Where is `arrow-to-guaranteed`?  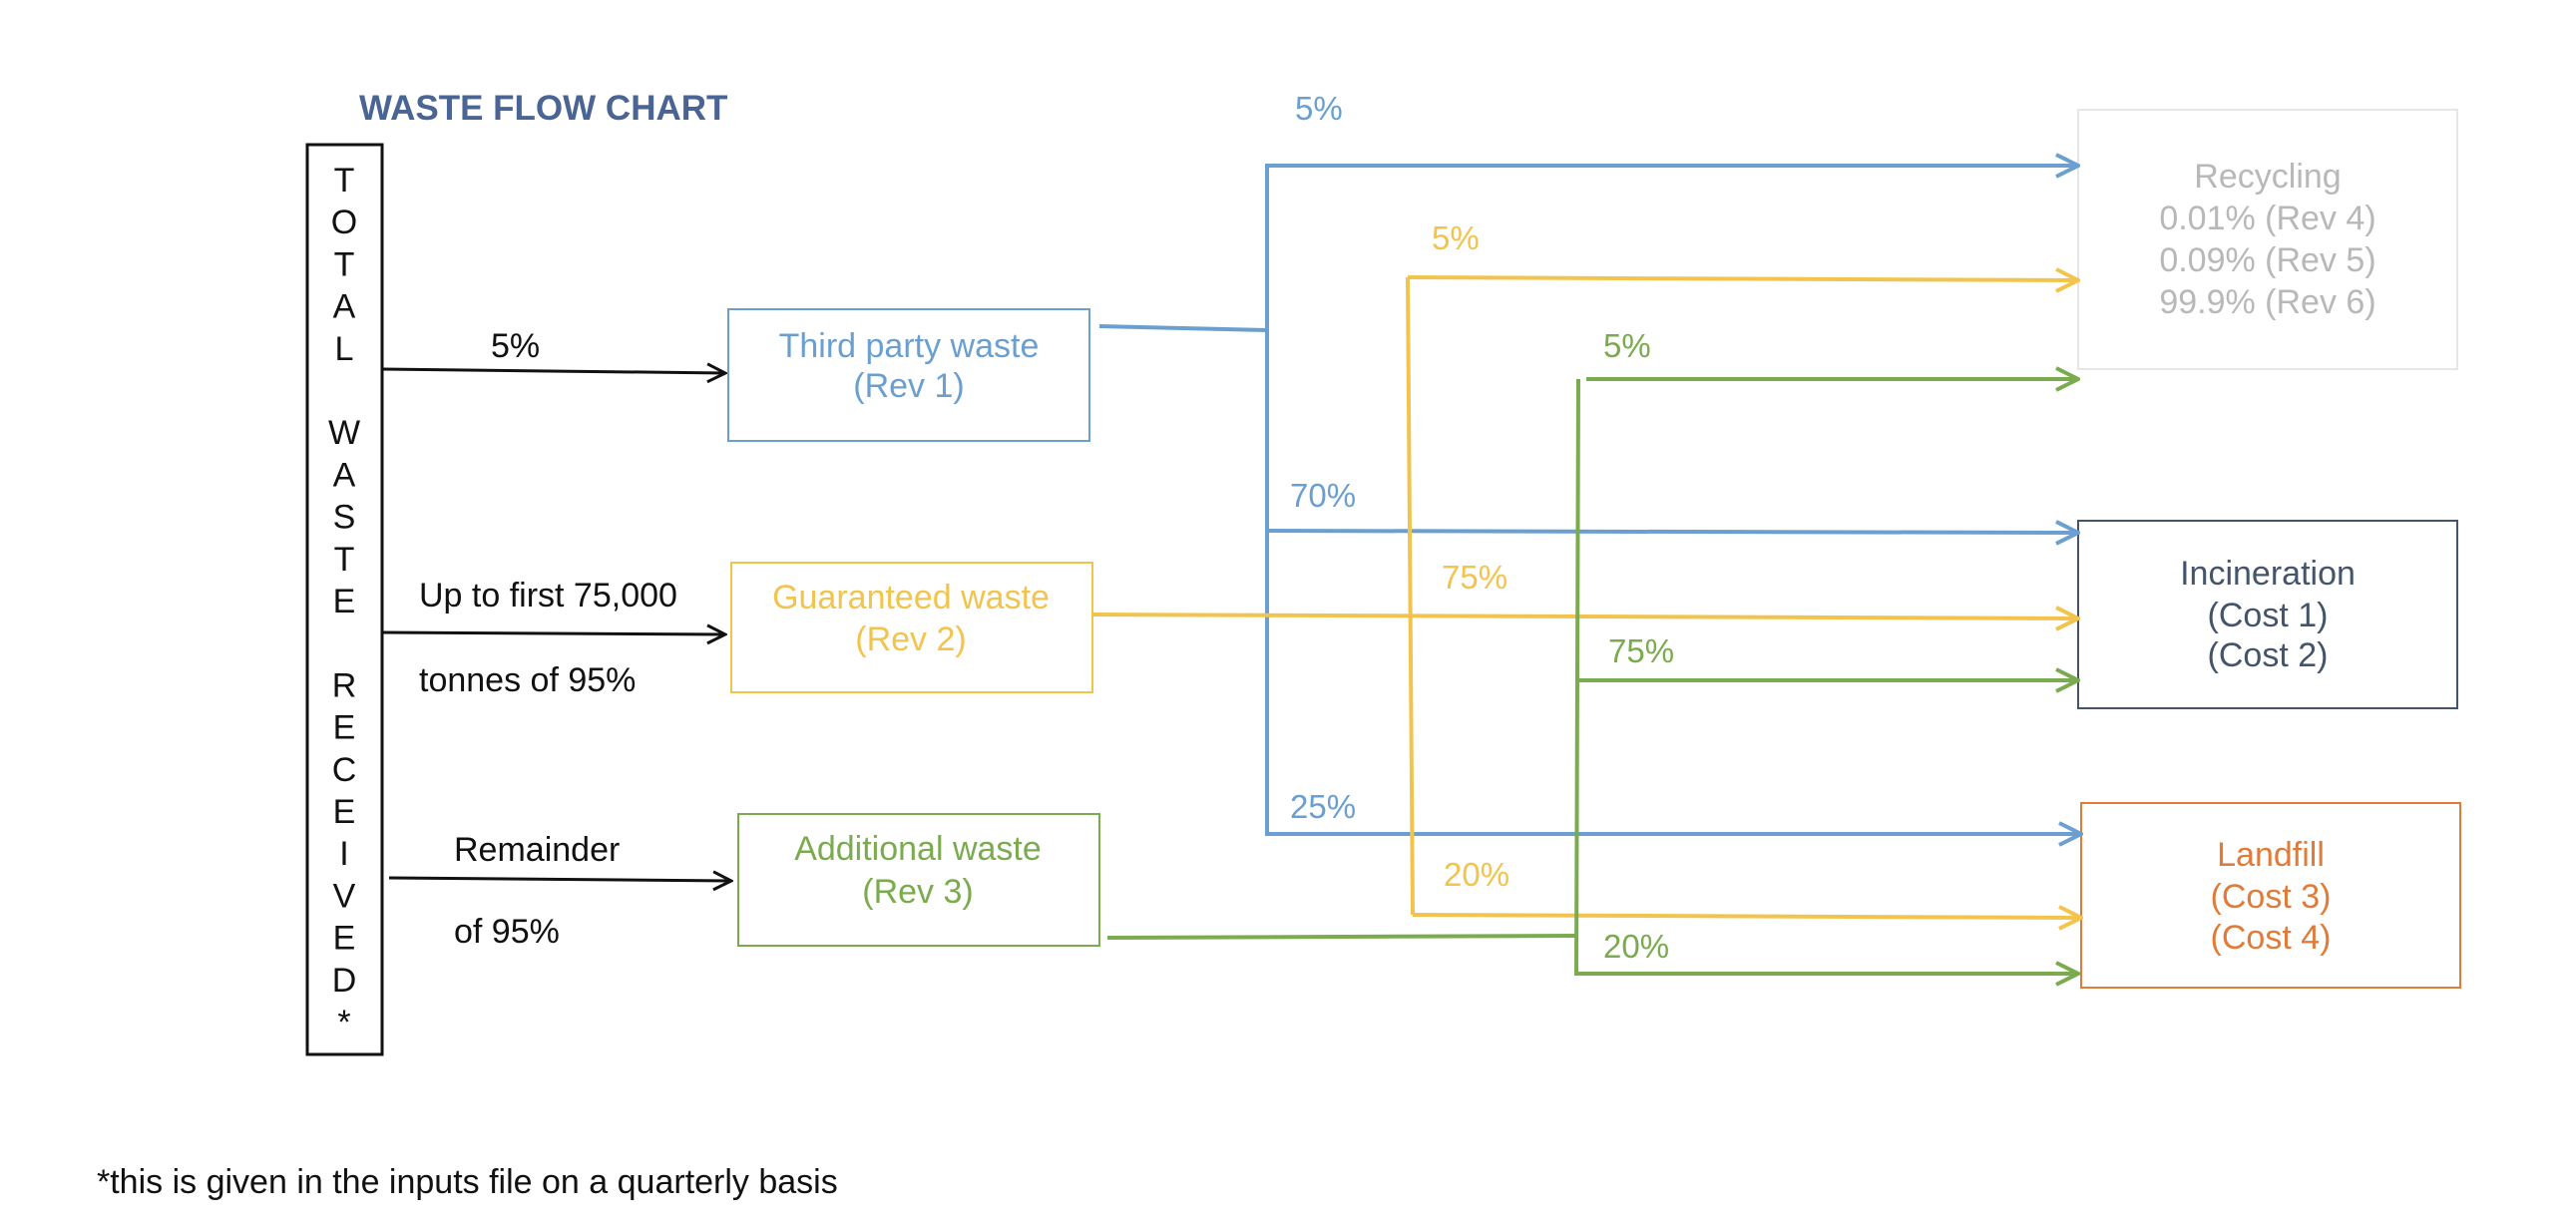
arrow-to-guaranteed is located at coordinates (553, 633).